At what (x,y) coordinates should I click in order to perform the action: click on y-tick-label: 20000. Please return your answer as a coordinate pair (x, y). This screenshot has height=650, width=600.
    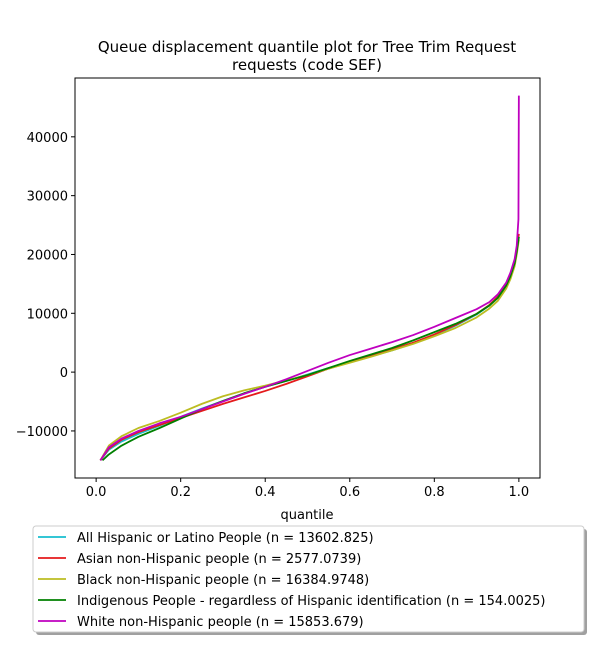
    Looking at the image, I should click on (47, 255).